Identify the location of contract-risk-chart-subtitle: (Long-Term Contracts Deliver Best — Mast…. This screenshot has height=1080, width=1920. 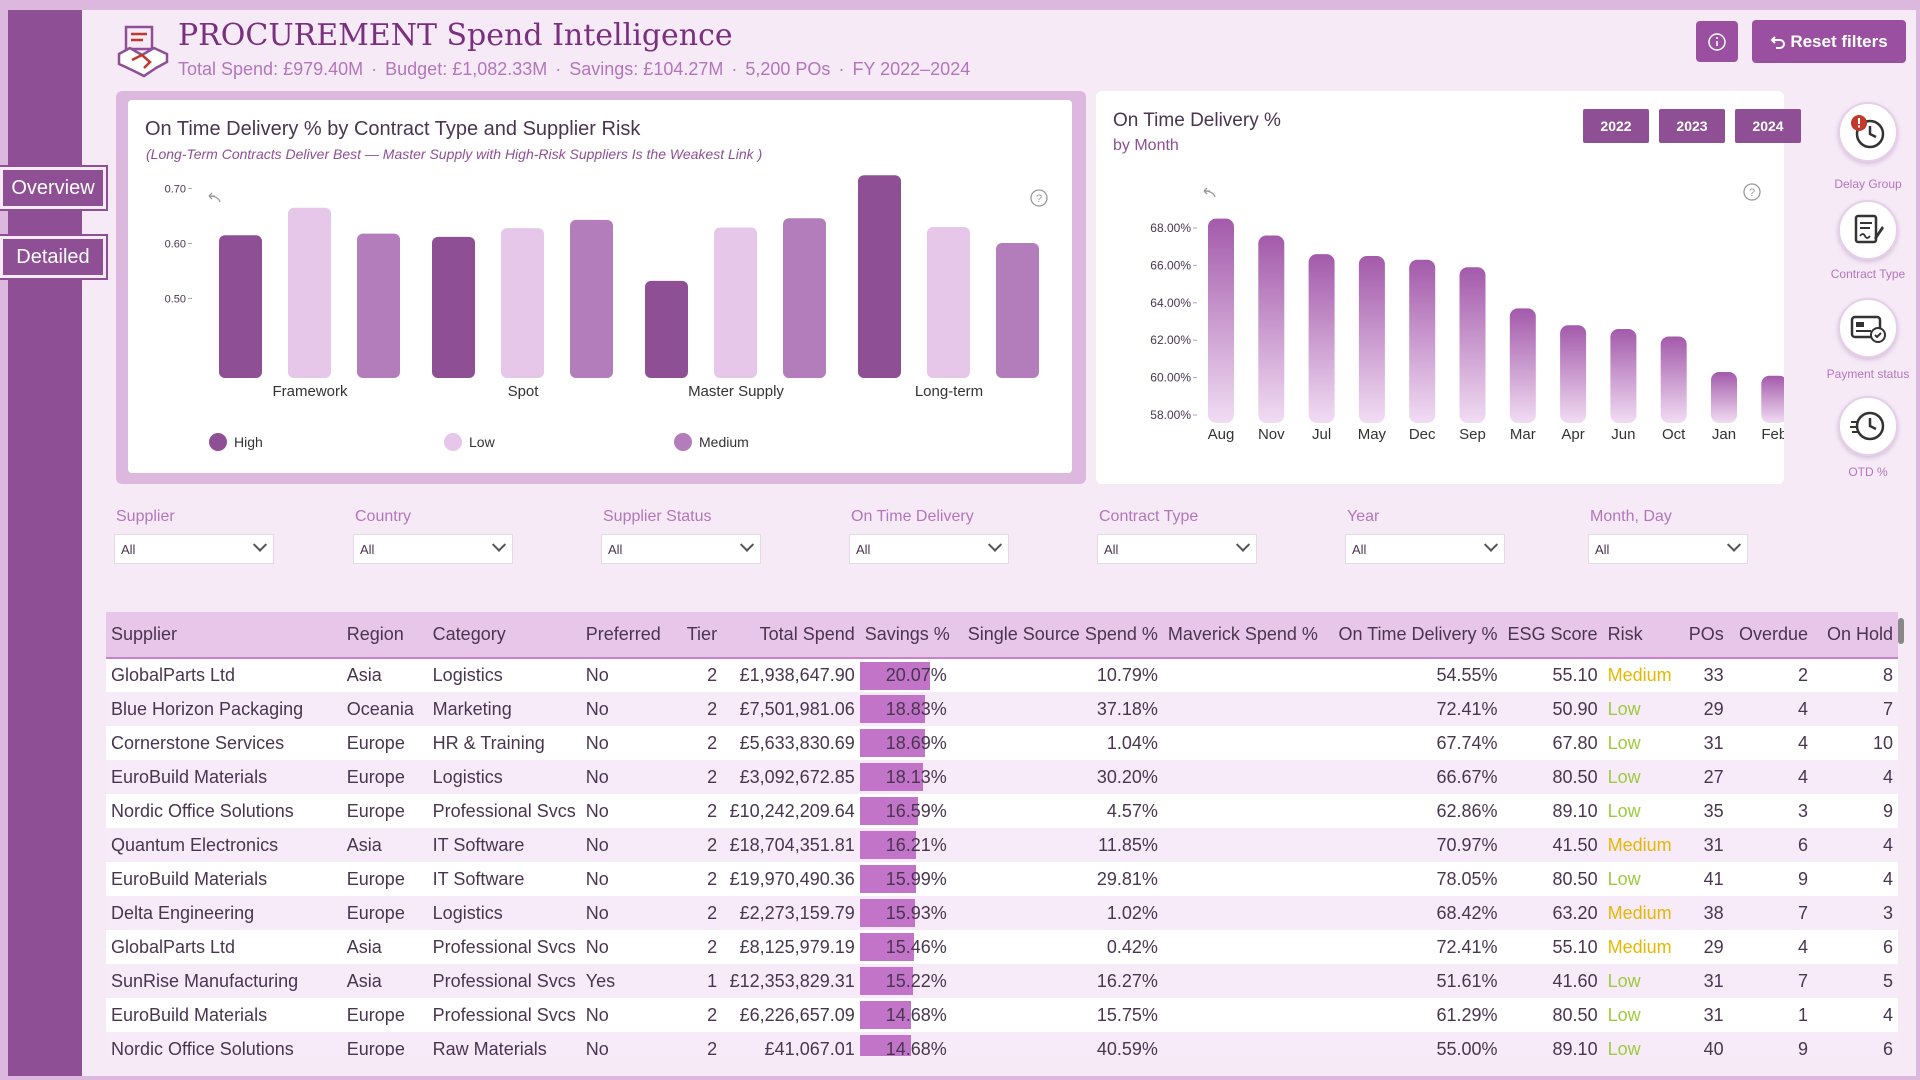
(454, 154).